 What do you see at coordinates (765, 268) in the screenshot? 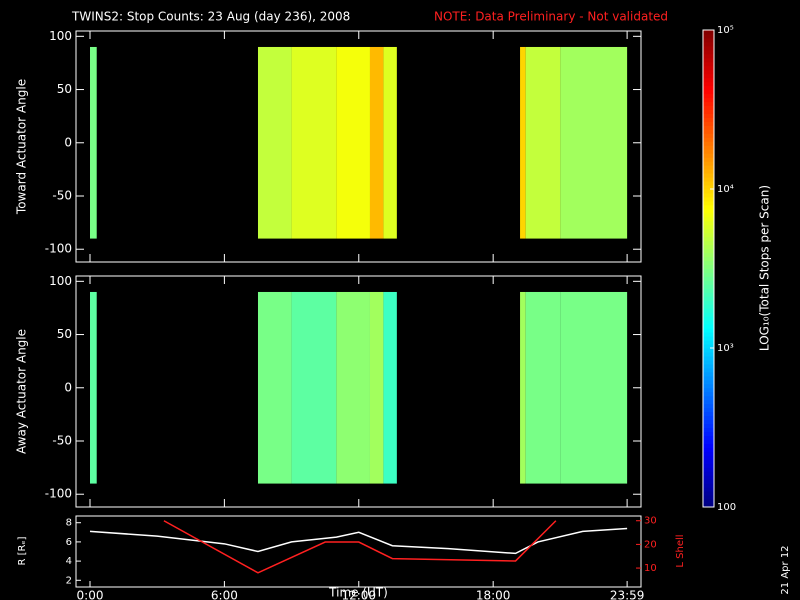
I see `colorbar-label: LOG₁₀(Total Stops per Scan)` at bounding box center [765, 268].